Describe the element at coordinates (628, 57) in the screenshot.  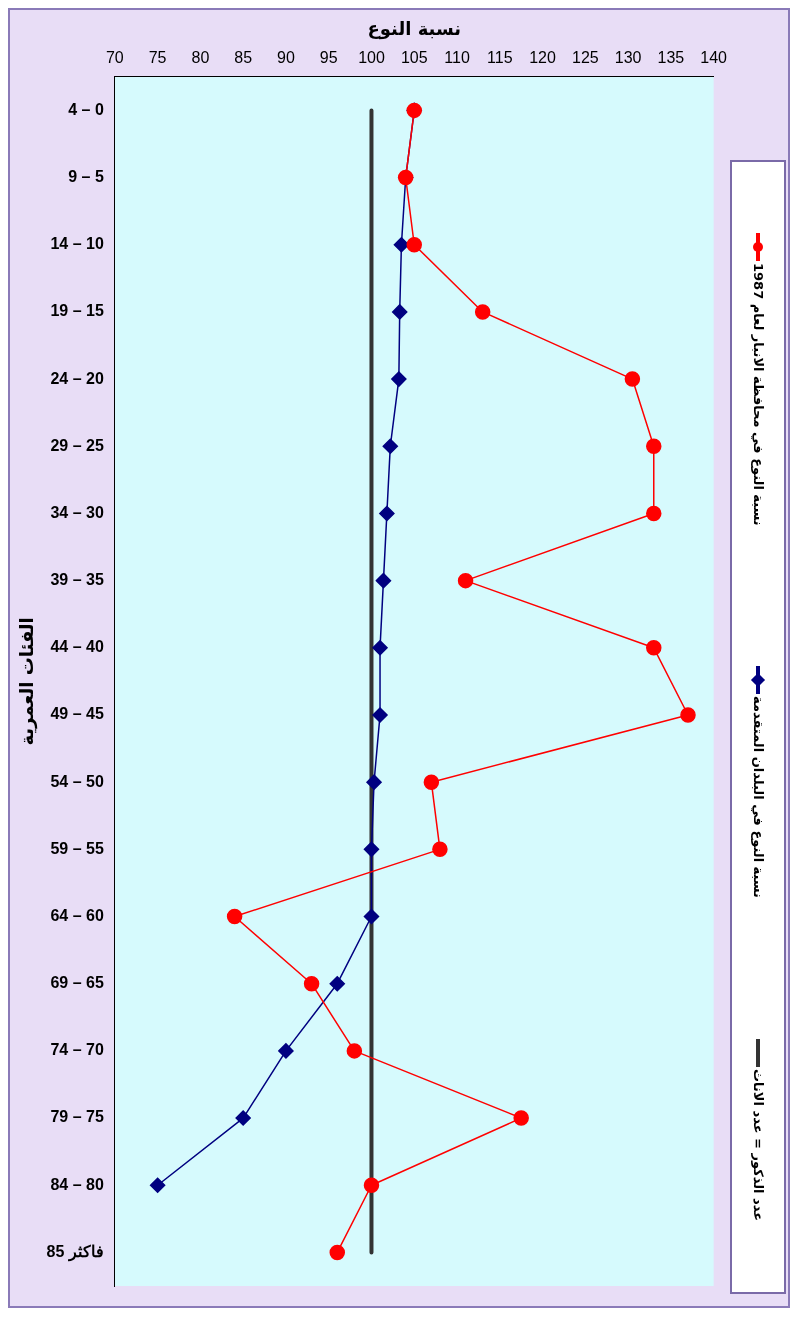
I see `x-tick-label: 130` at that location.